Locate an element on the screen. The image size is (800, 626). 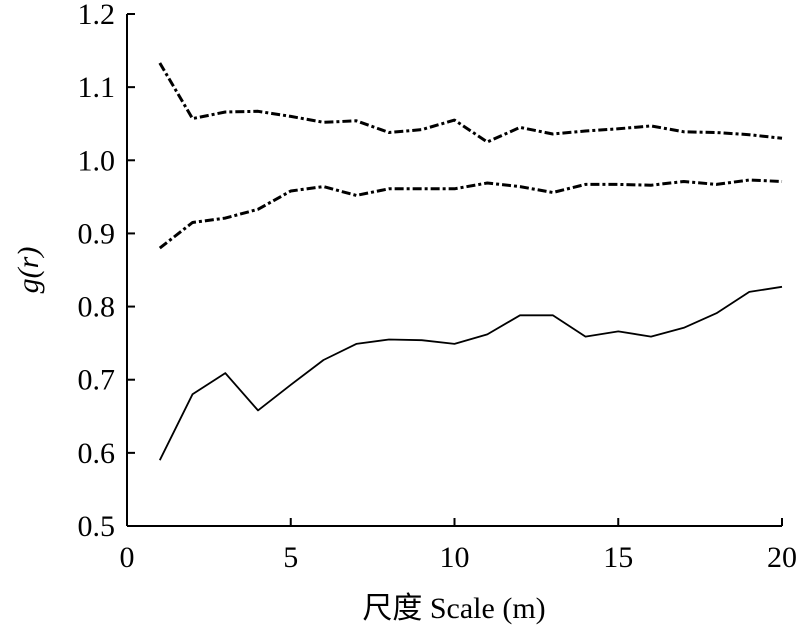
y-tick-label: 0.7 is located at coordinates (97, 380).